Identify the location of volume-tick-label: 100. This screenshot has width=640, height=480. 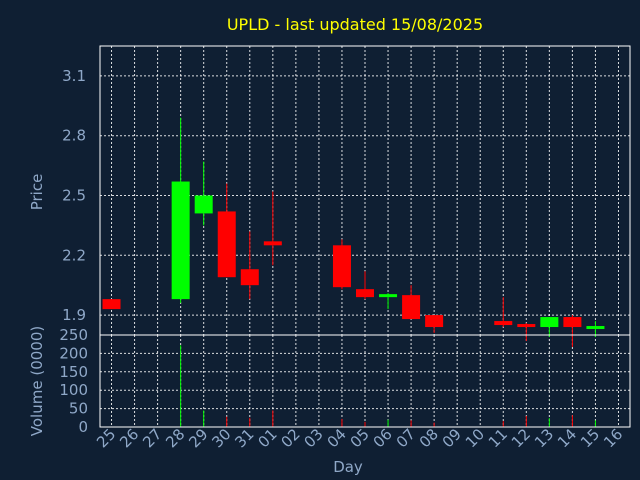
(73, 390).